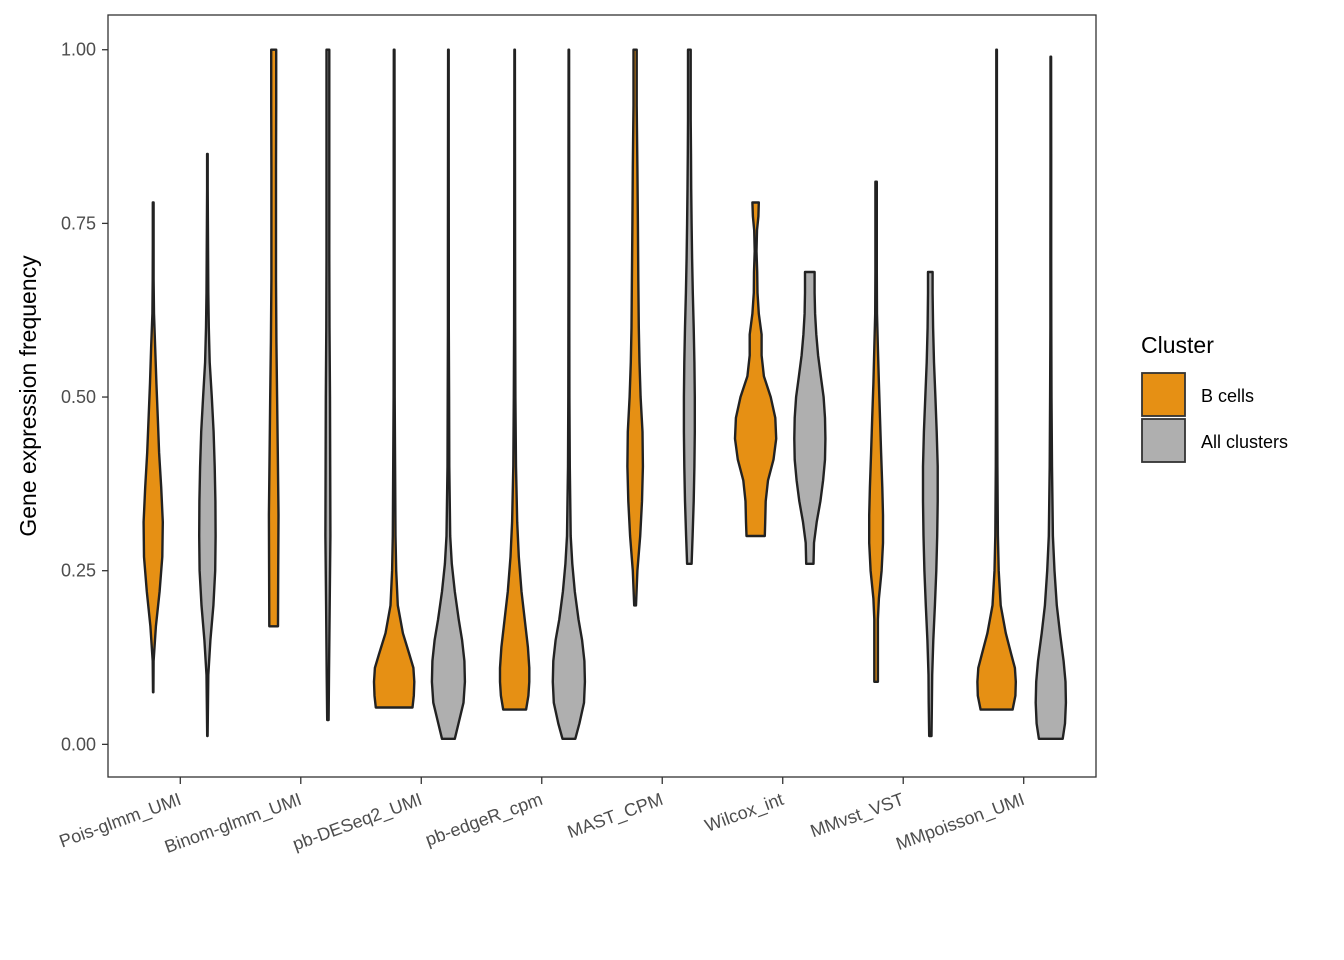 The width and height of the screenshot is (1344, 960). What do you see at coordinates (28, 396) in the screenshot?
I see `y-axis-title: Gene expression frequency` at bounding box center [28, 396].